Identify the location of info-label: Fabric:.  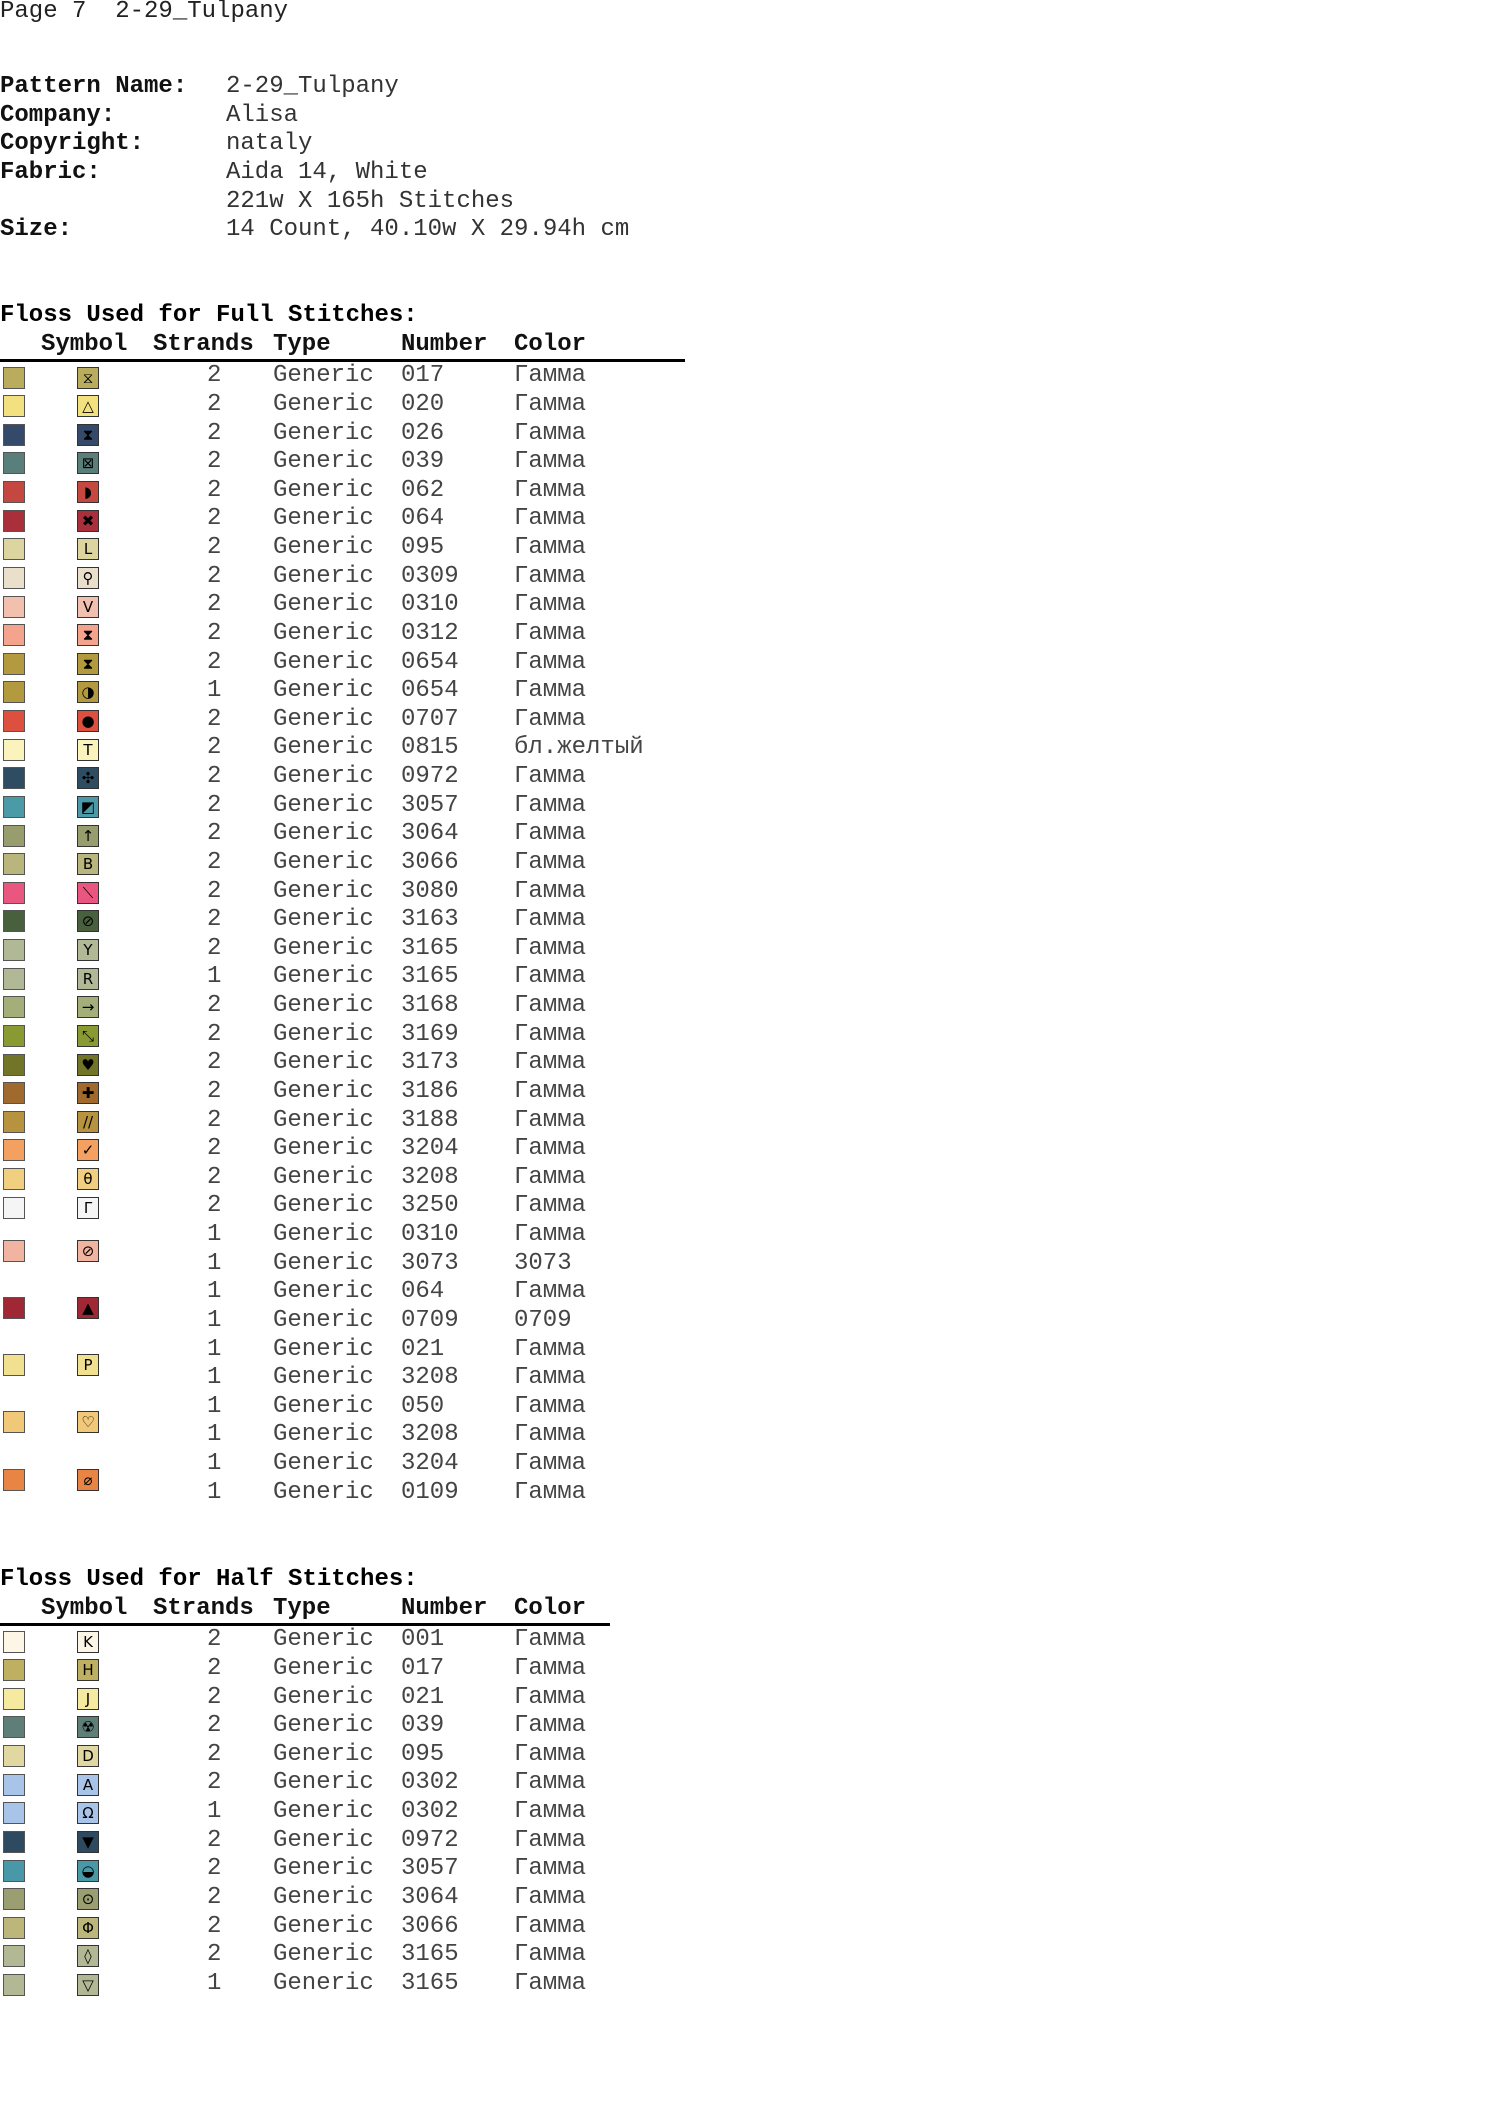
(50, 172).